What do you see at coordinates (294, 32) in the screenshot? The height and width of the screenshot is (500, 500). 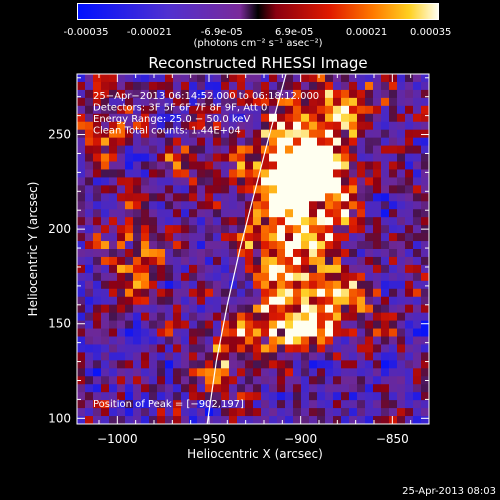 I see `colorbar-tick-label: 6.9e-05` at bounding box center [294, 32].